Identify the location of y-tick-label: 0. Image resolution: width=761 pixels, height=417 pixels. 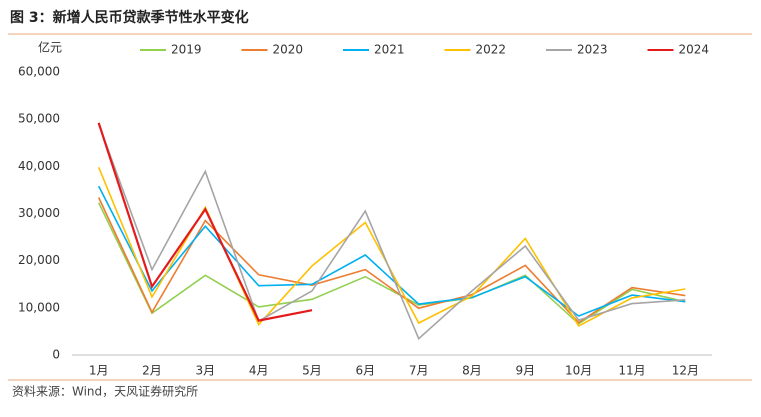
(56, 355).